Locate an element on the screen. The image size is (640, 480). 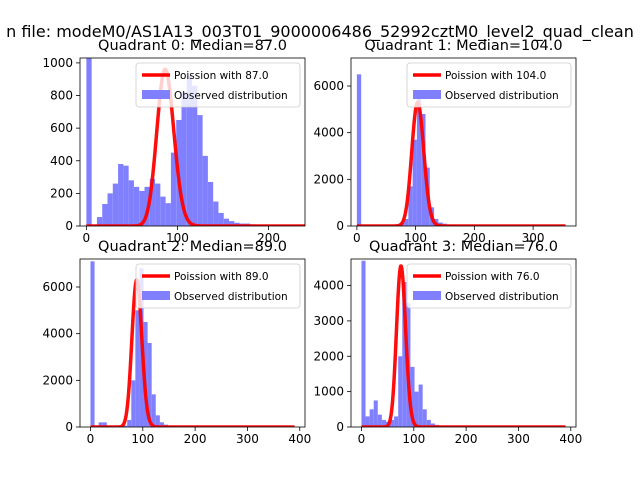
subplot-title: Quadrant 1: Median=104.0 is located at coordinates (463, 46).